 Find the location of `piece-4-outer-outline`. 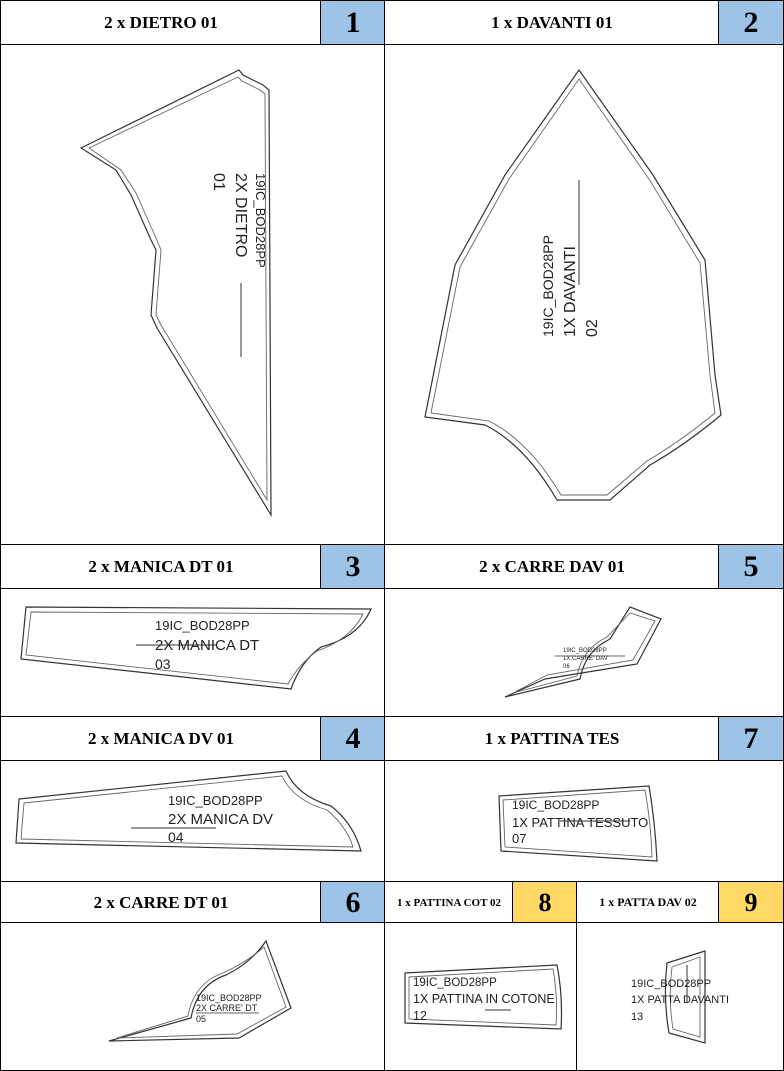

piece-4-outer-outline is located at coordinates (188, 811).